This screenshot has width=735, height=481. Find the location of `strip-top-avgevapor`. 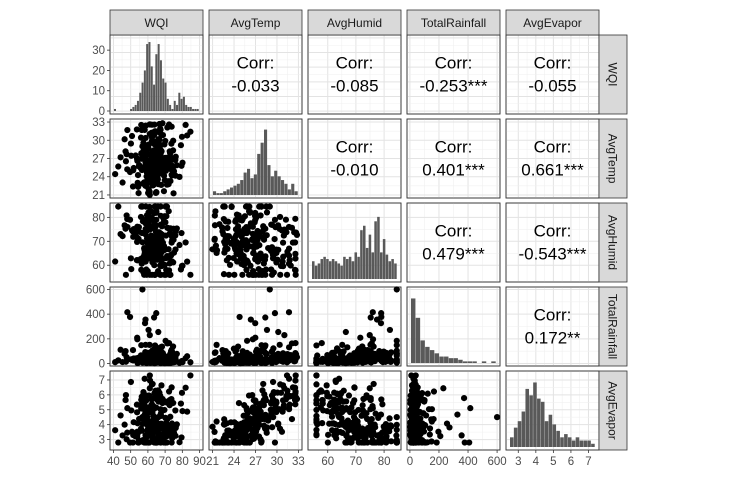

strip-top-avgevapor is located at coordinates (552, 22).